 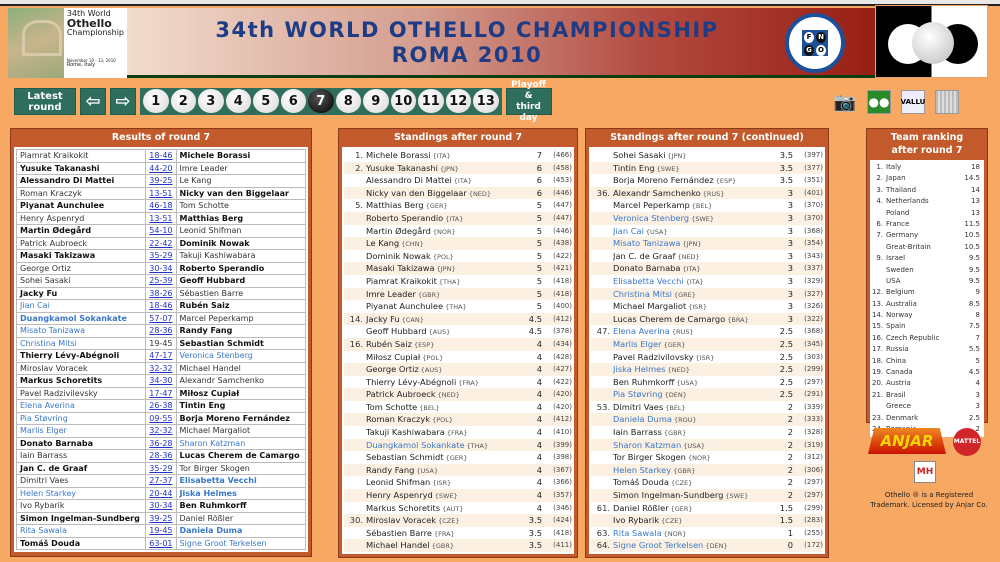 I want to click on game-score-link: 63-01, so click(x=161, y=543).